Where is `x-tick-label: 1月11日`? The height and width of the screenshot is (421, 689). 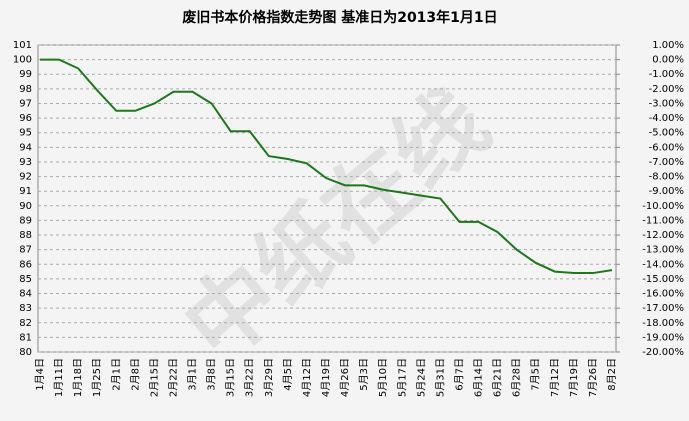 x-tick-label: 1月11日 is located at coordinates (59, 377).